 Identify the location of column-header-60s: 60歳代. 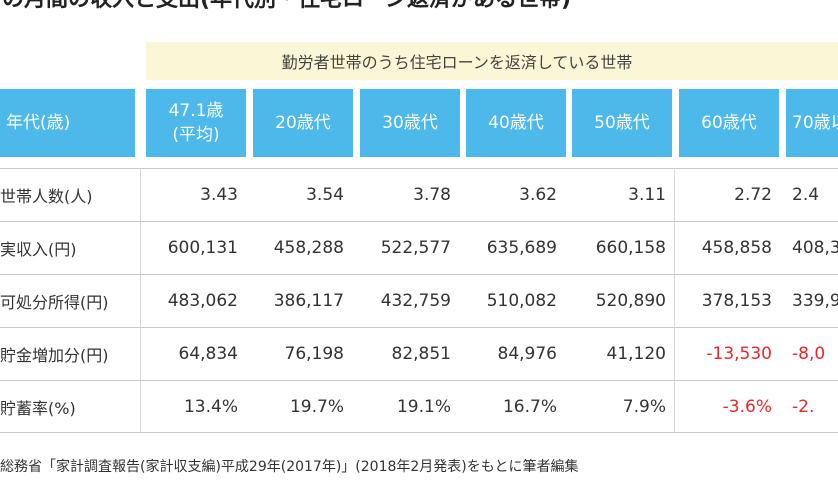
(729, 123).